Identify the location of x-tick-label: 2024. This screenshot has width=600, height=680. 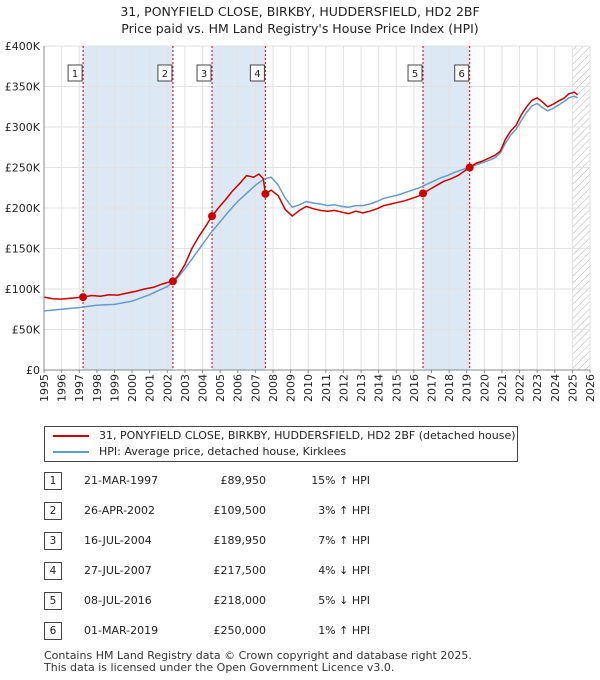
(555, 388).